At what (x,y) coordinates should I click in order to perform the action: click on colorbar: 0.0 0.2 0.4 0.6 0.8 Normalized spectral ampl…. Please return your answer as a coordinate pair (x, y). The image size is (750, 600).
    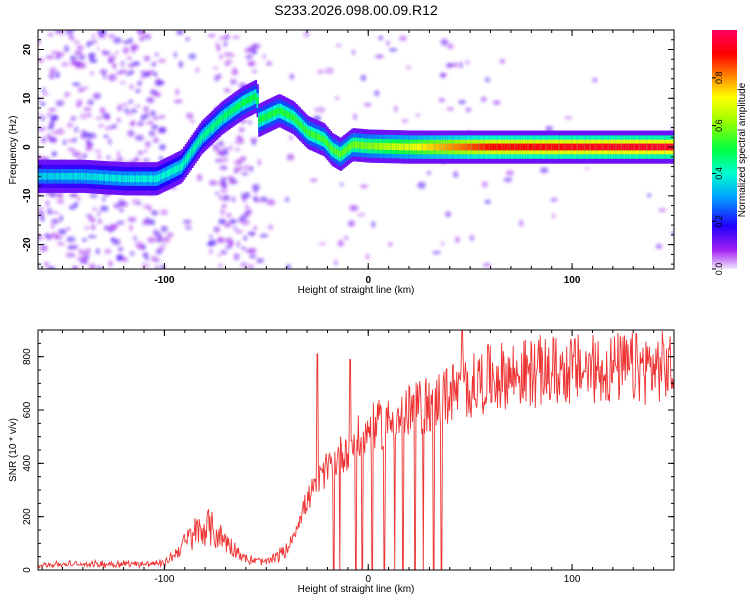
    Looking at the image, I should click on (730, 152).